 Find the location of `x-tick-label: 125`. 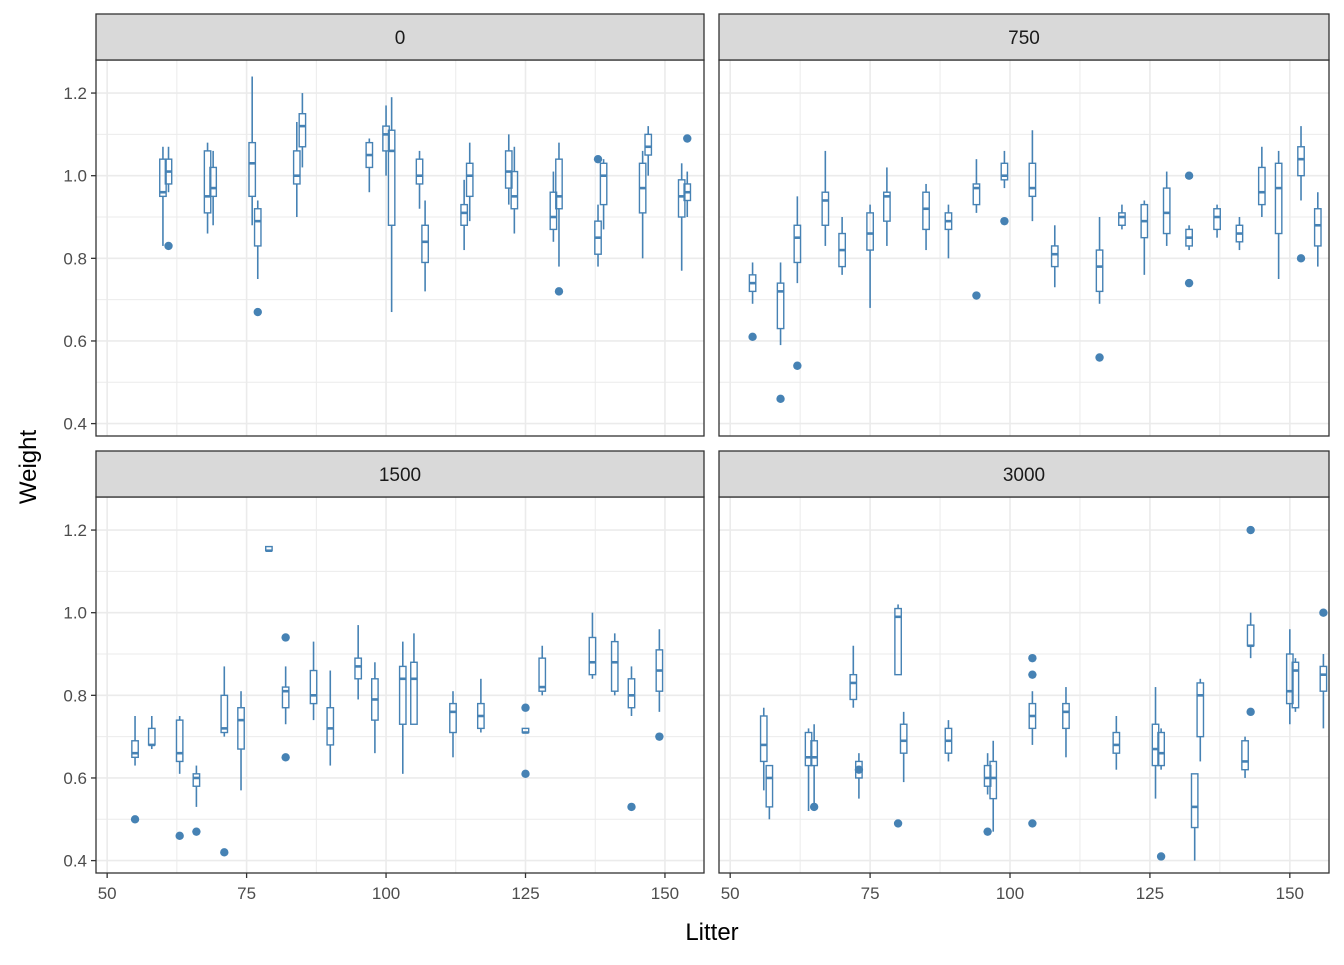

x-tick-label: 125 is located at coordinates (525, 893).